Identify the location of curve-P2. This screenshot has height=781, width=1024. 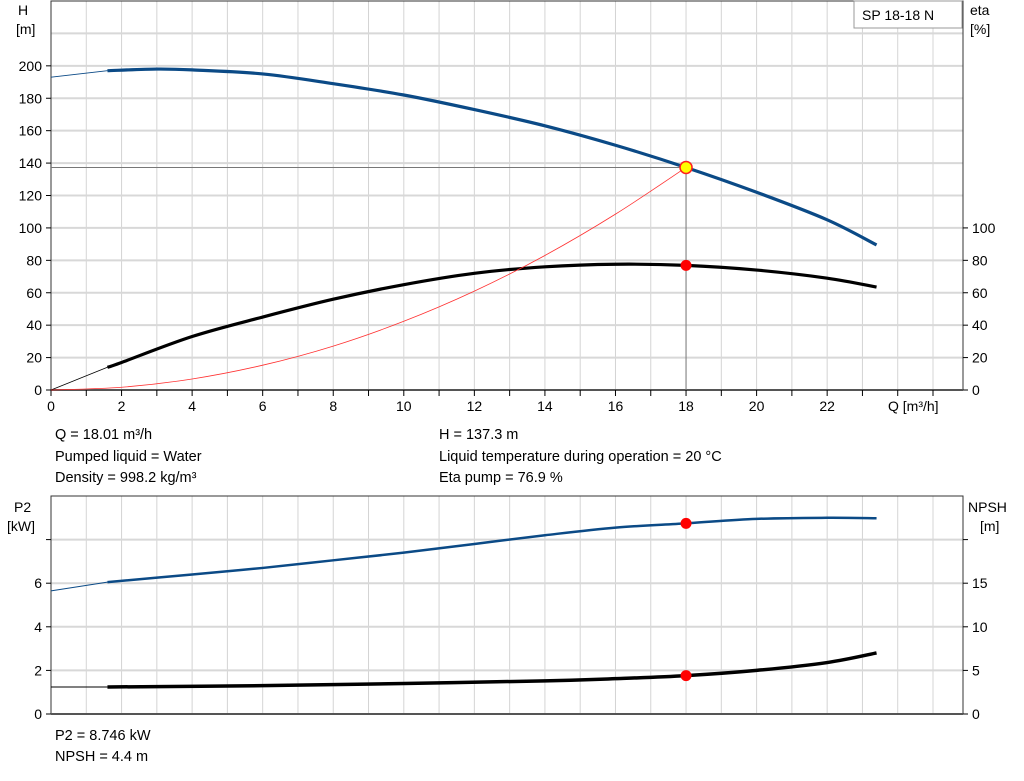
(492, 550).